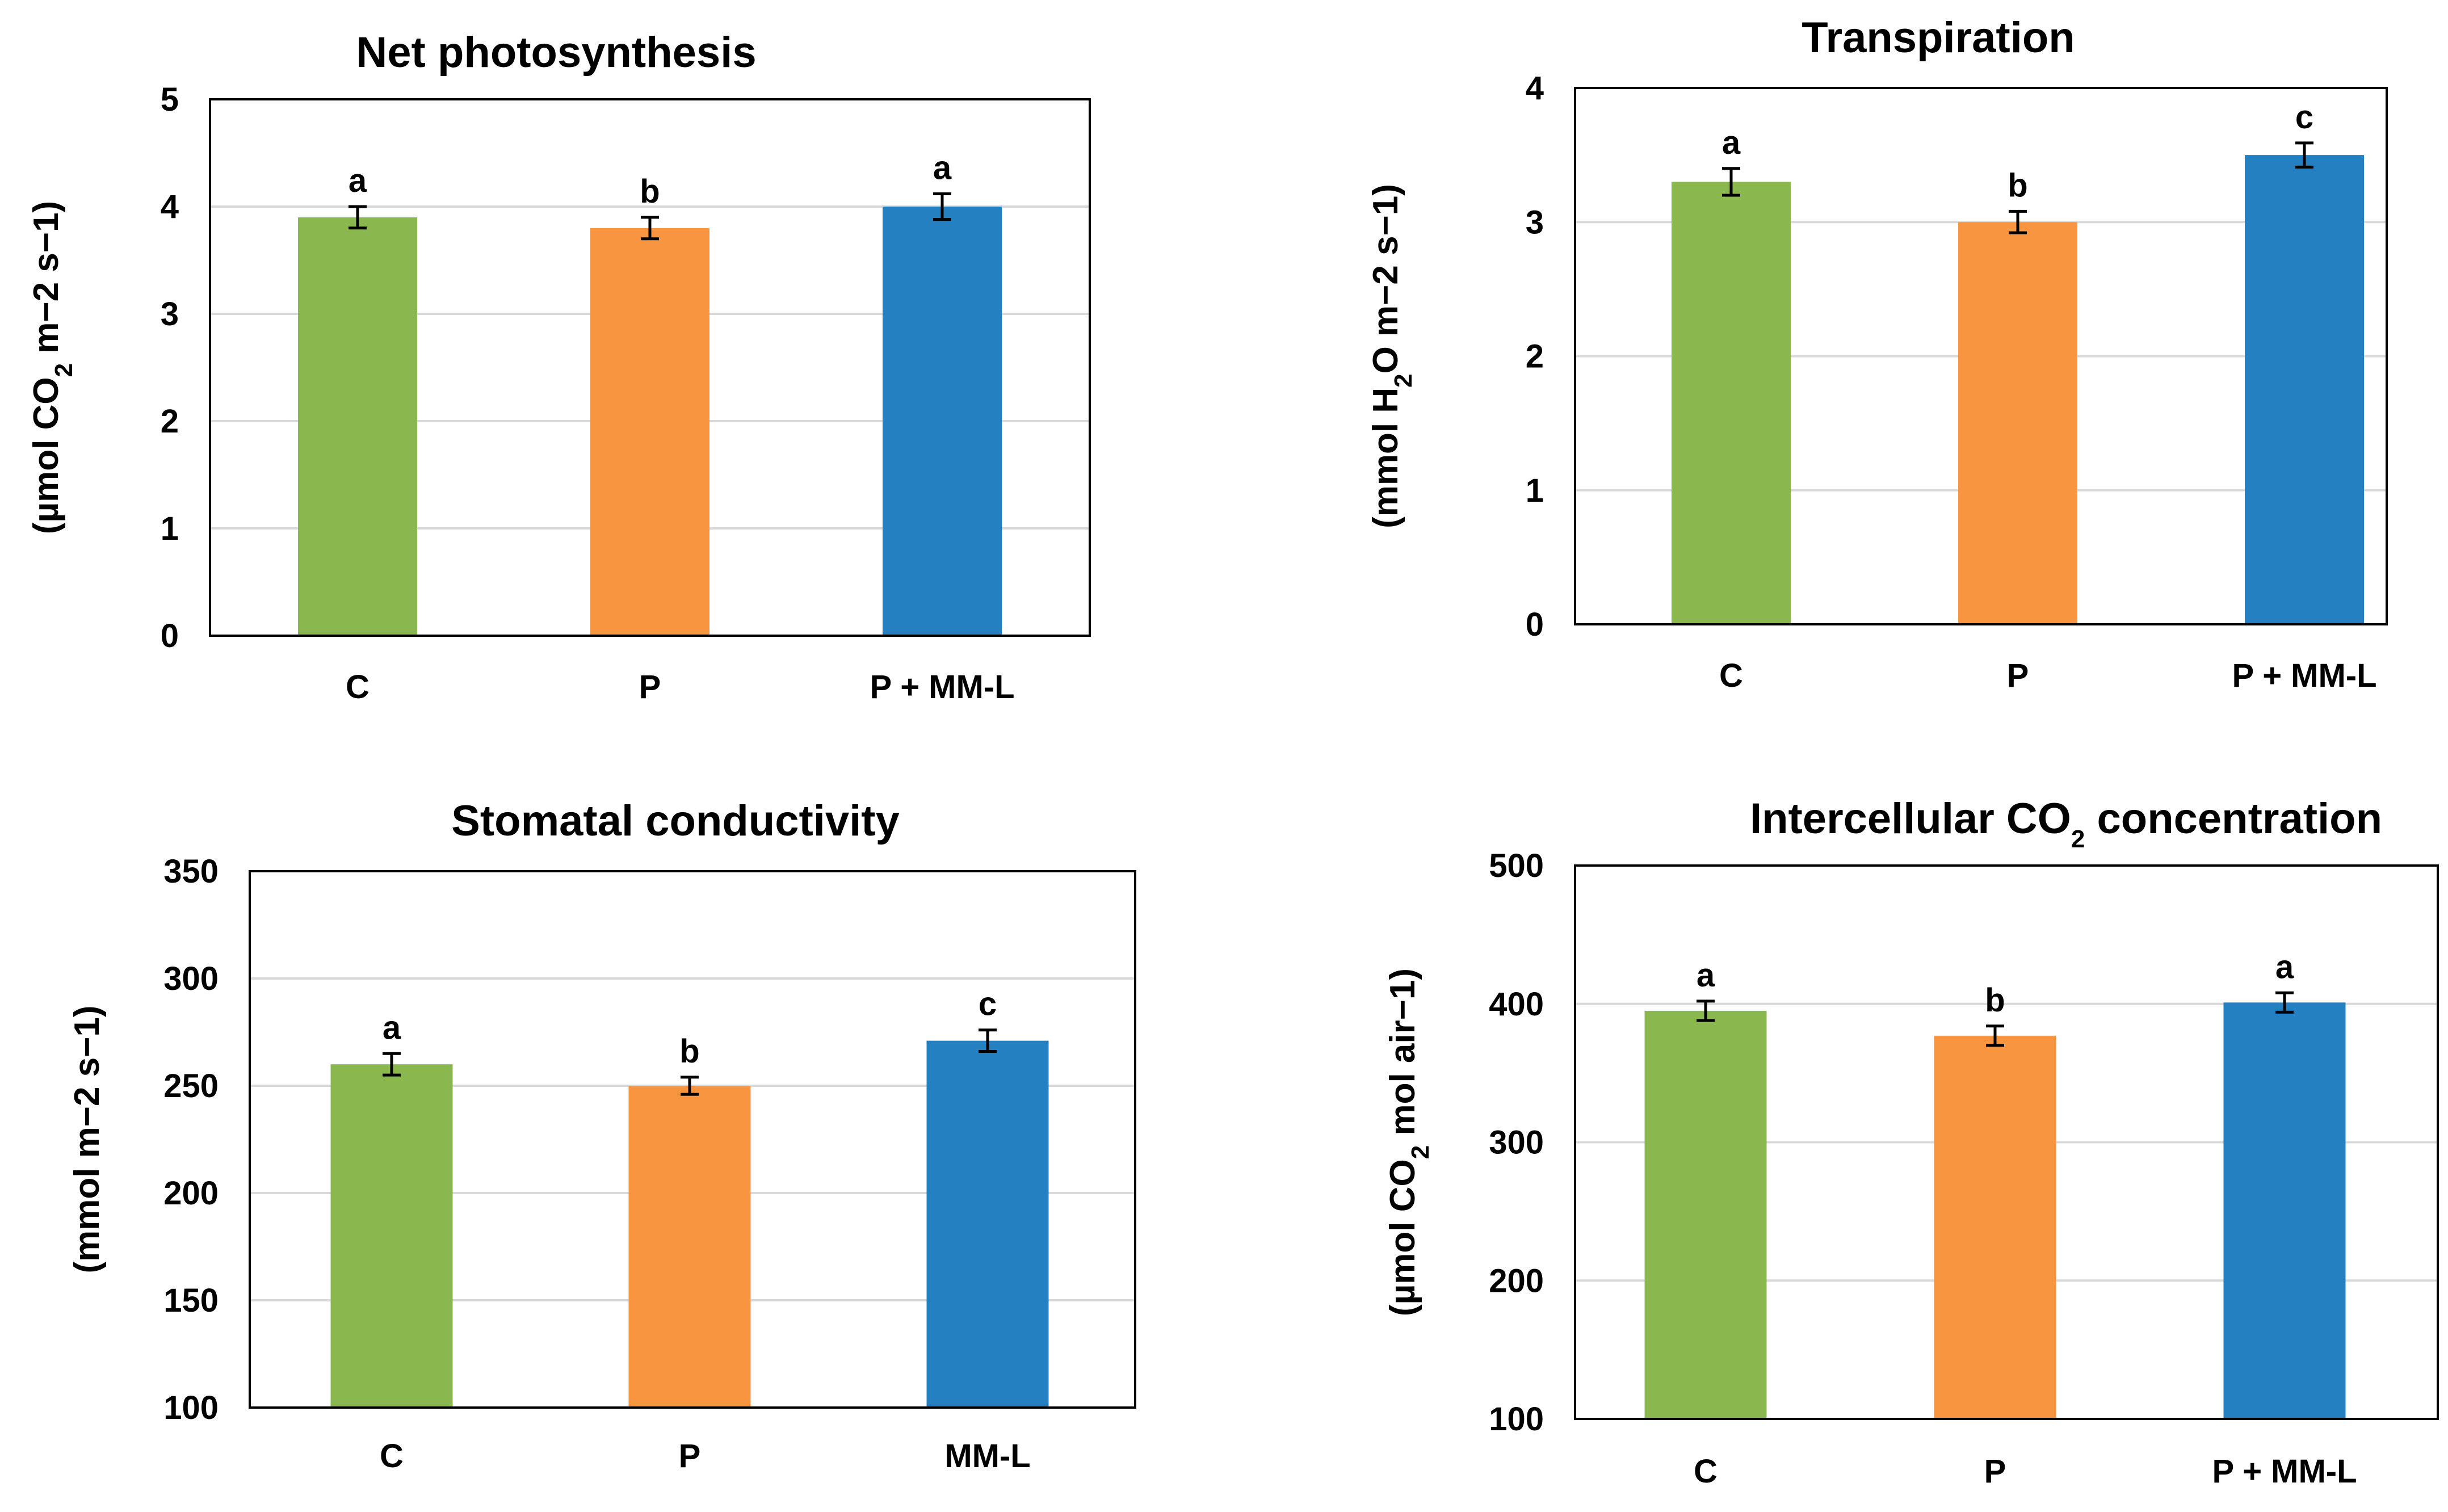 Image resolution: width=2448 pixels, height=1512 pixels. Describe the element at coordinates (46, 282) in the screenshot. I see `text-run: m−2 s−1)` at that location.